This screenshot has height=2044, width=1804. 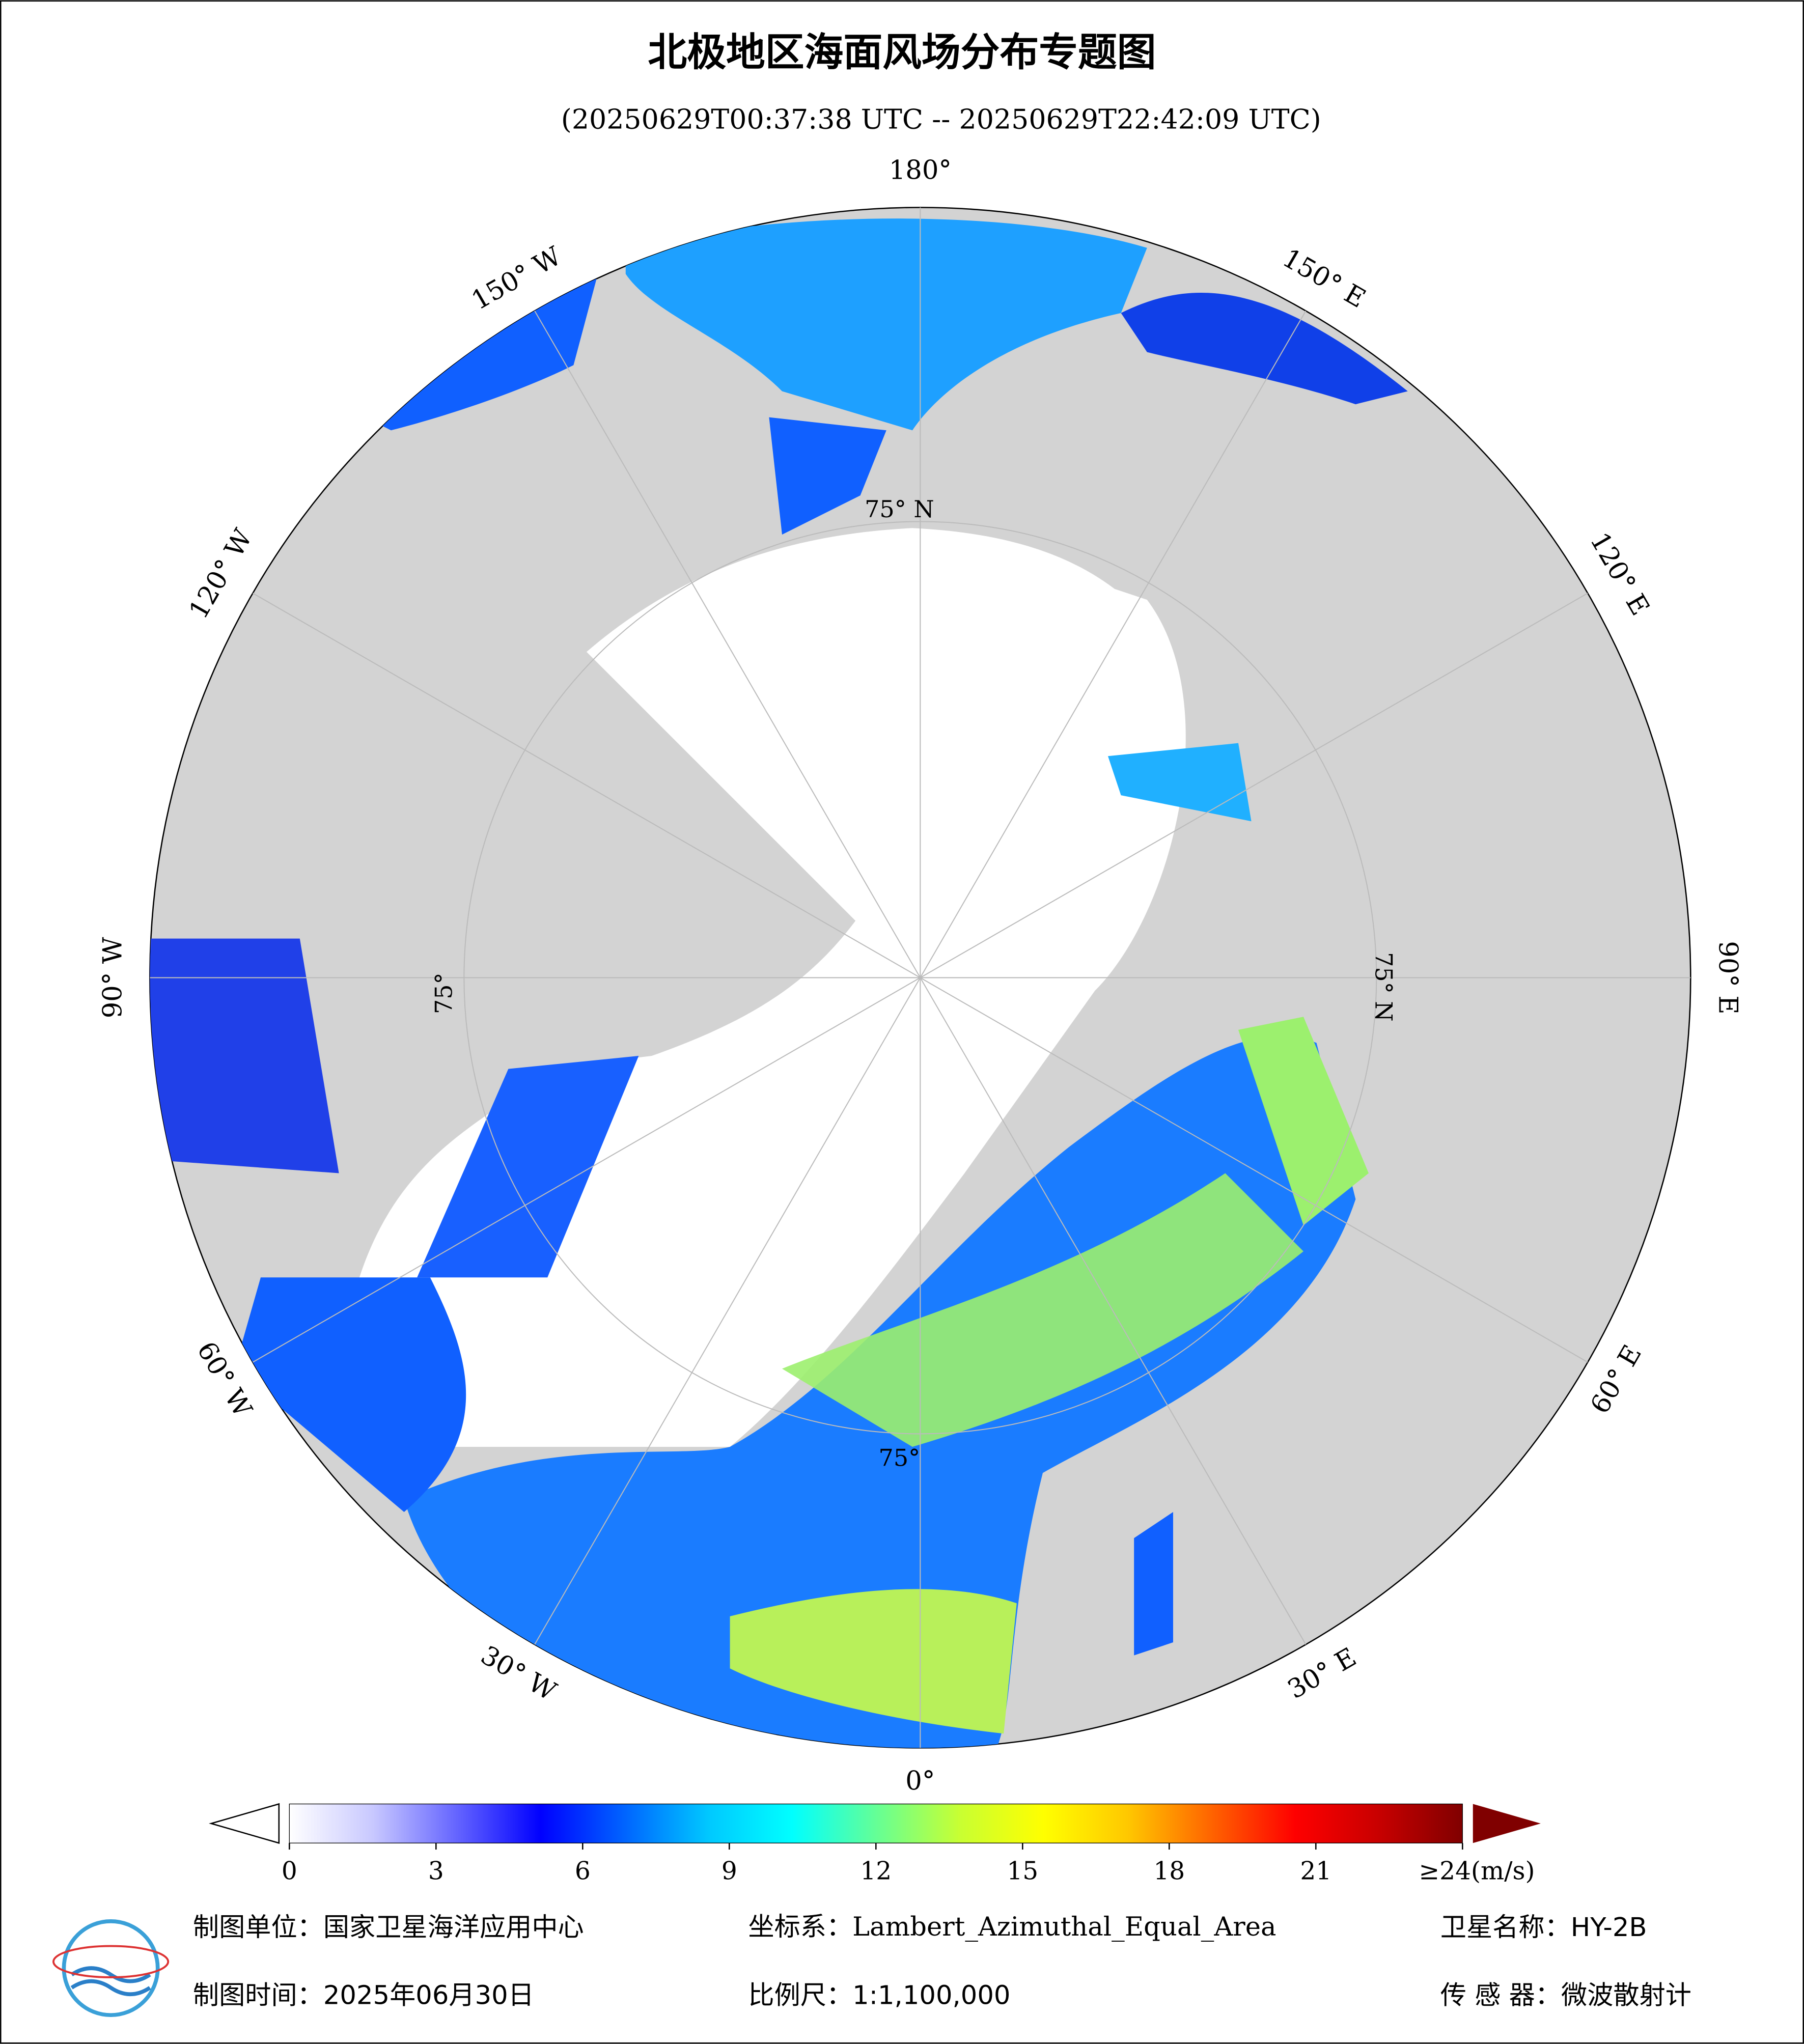 What do you see at coordinates (1477, 1871) in the screenshot?
I see `colorbar-tick-label: ≥24(m/s)` at bounding box center [1477, 1871].